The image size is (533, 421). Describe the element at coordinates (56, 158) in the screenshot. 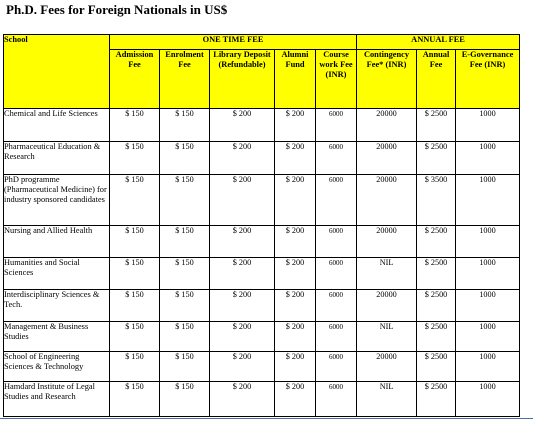

I see `school-name-cell: Pharmaceutical Education & Research` at that location.